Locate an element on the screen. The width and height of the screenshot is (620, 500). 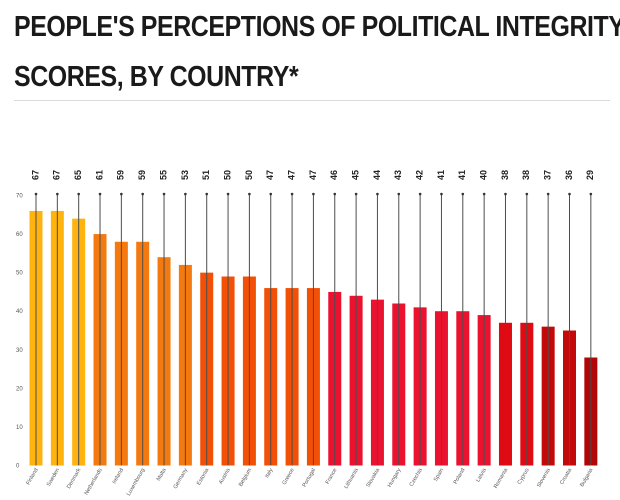
x-tick-label: Malta is located at coordinates (162, 474).